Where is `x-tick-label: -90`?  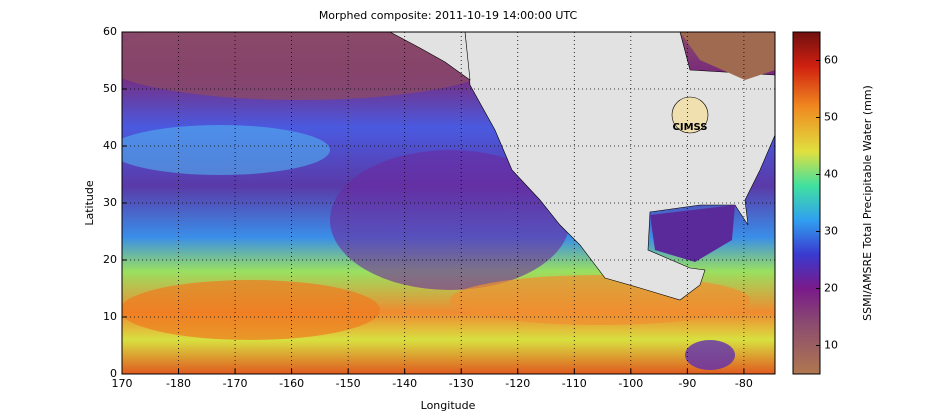 x-tick-label: -90 is located at coordinates (687, 383).